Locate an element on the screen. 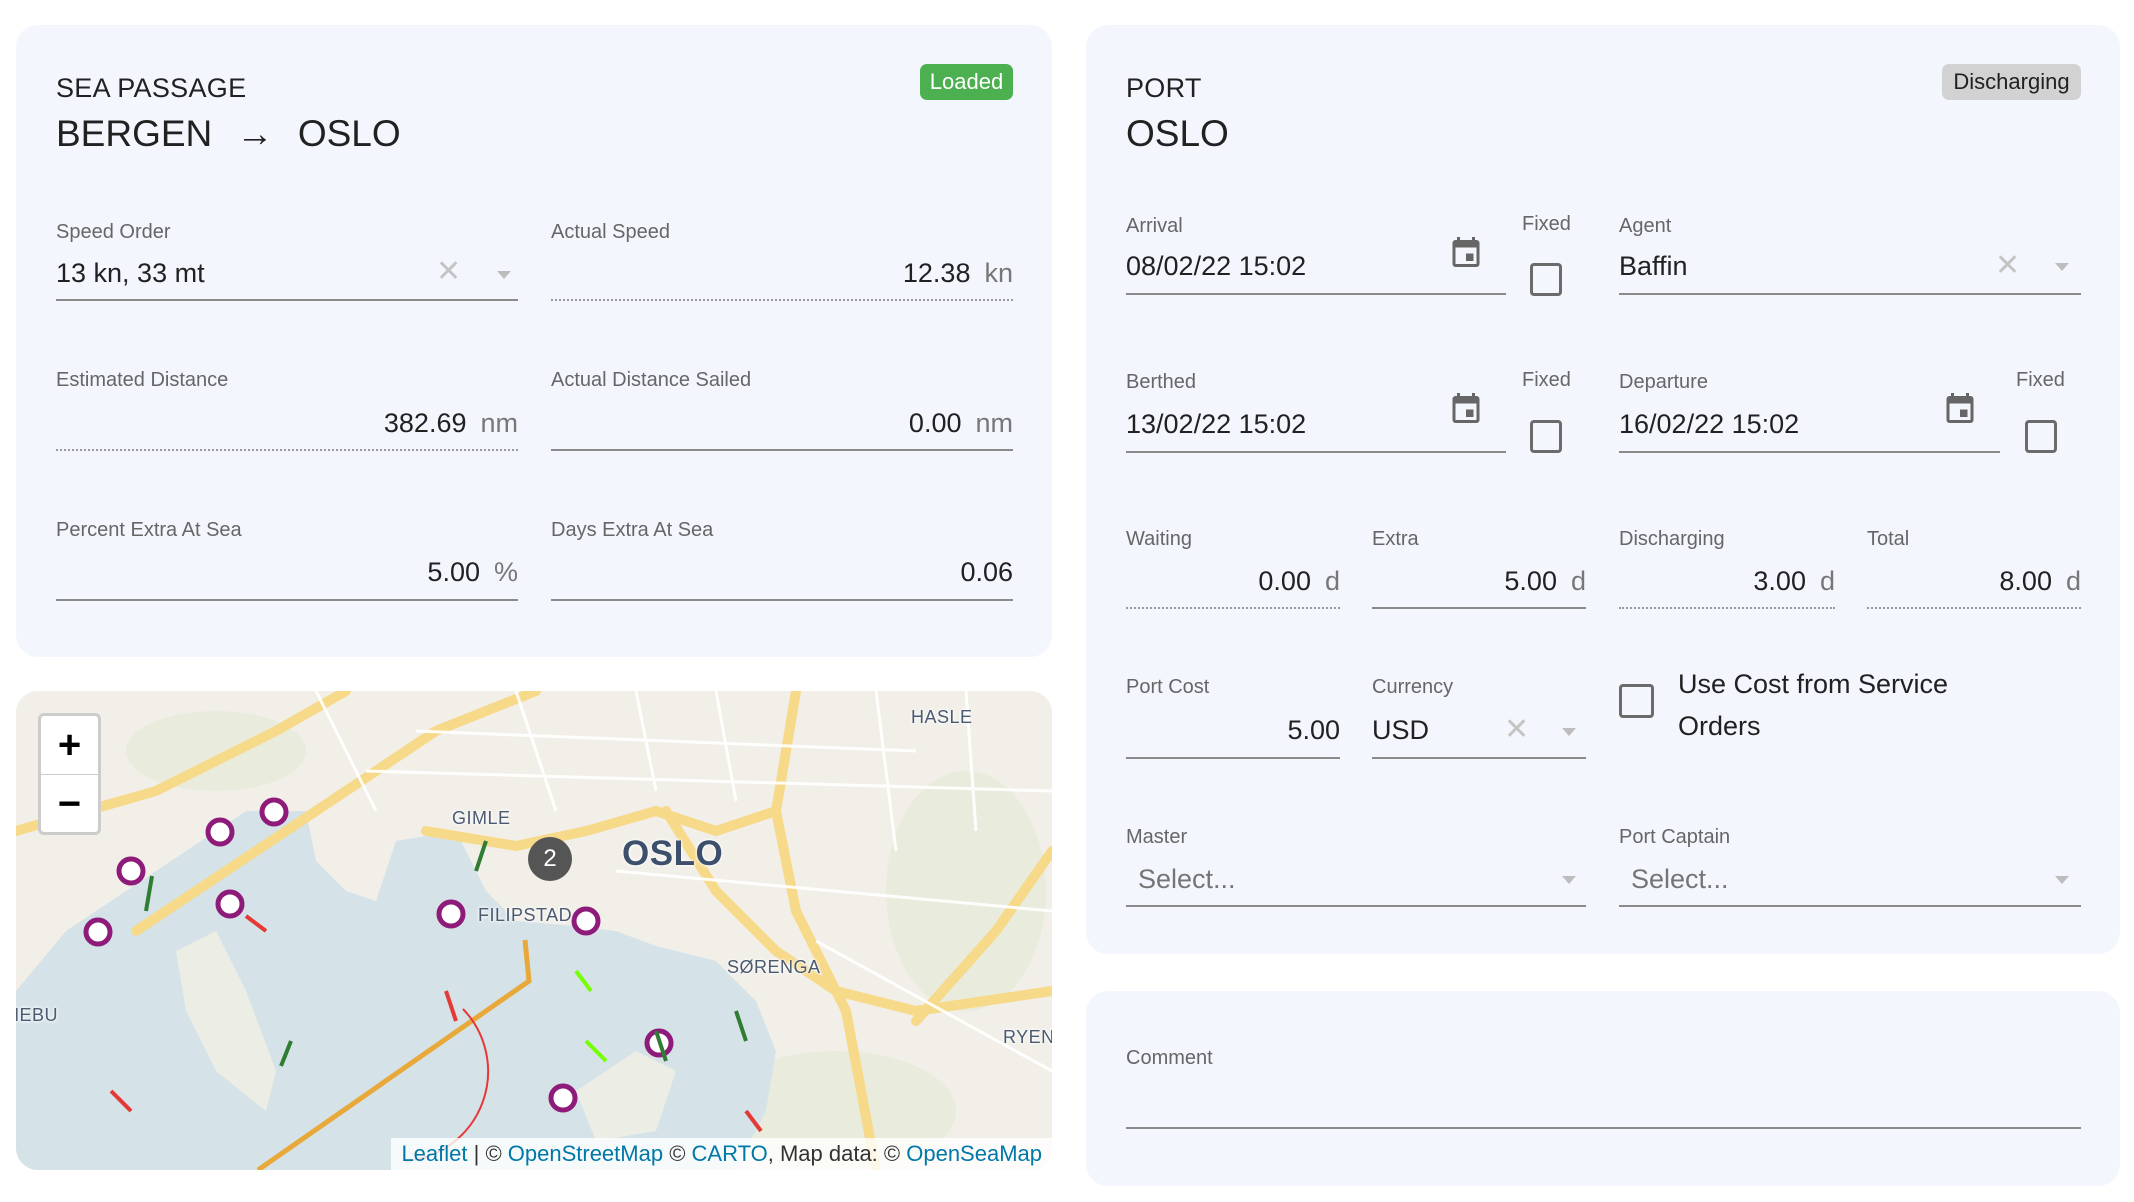 The height and width of the screenshot is (1202, 2134). port-cost-label: Port Cost is located at coordinates (1168, 687).